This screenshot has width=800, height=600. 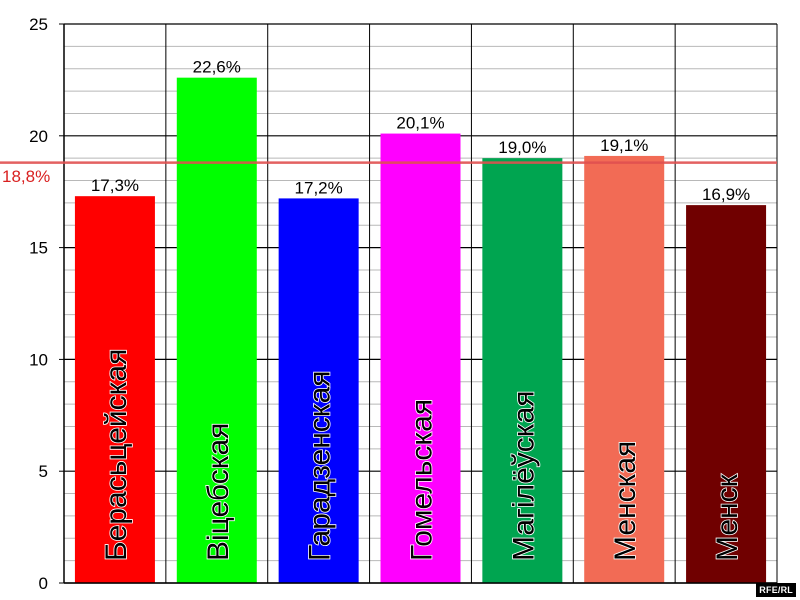 I want to click on bar-value-label: 17,3%, so click(x=115, y=185).